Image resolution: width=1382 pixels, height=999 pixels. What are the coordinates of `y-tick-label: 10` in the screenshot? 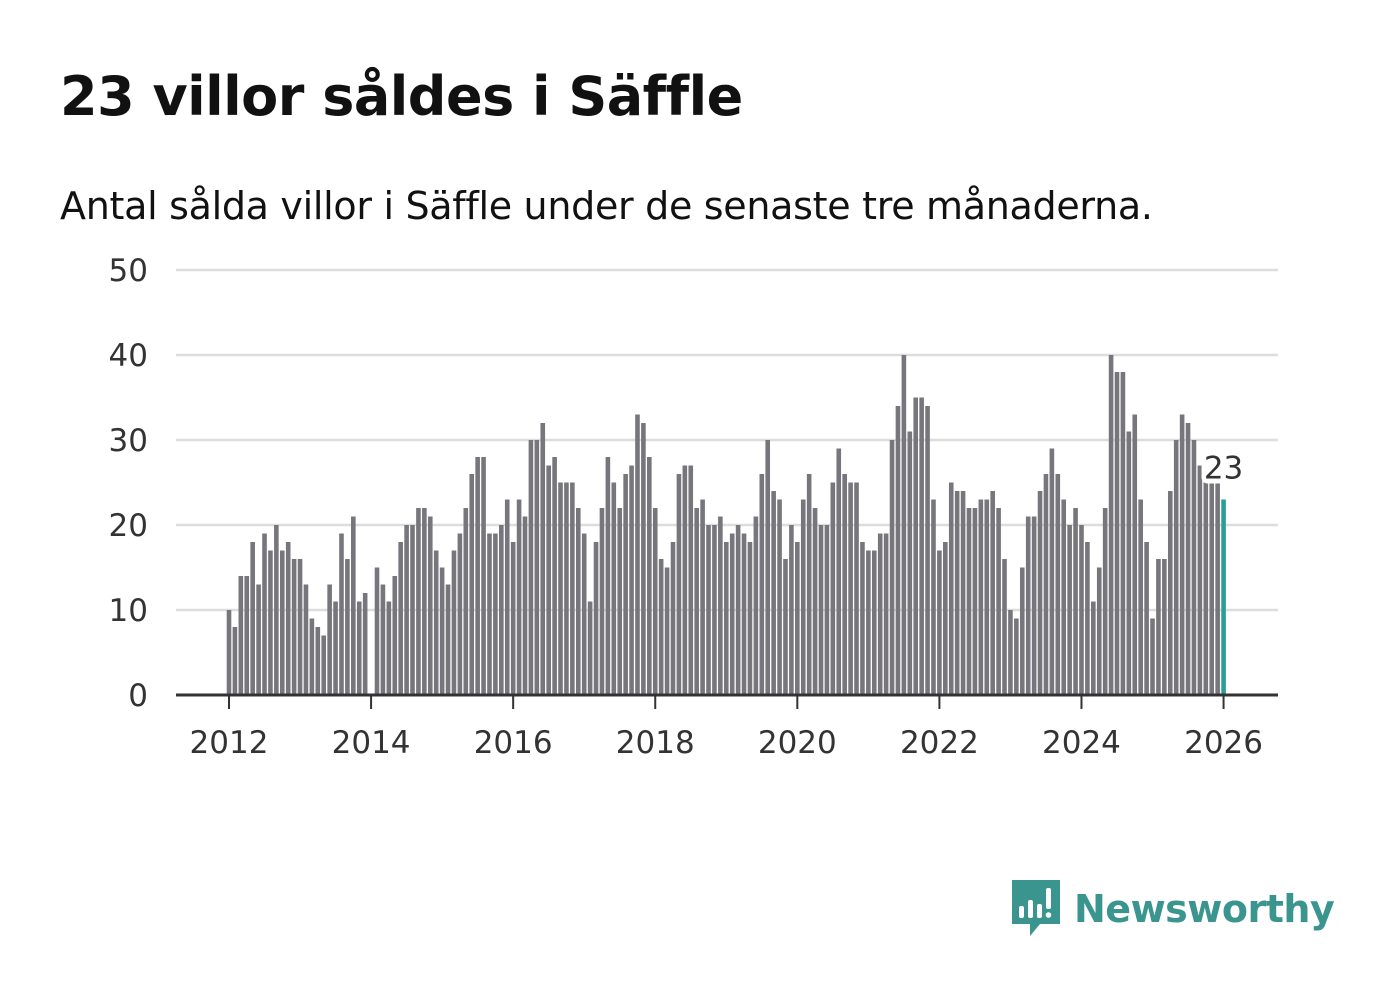 It's located at (128, 611).